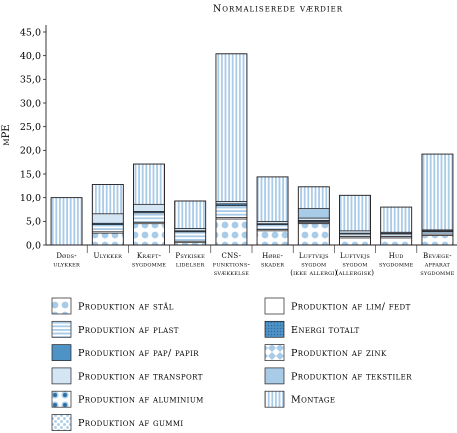 The height and width of the screenshot is (433, 457). Describe the element at coordinates (33, 245) in the screenshot. I see `y-tick-label: 0,0` at that location.